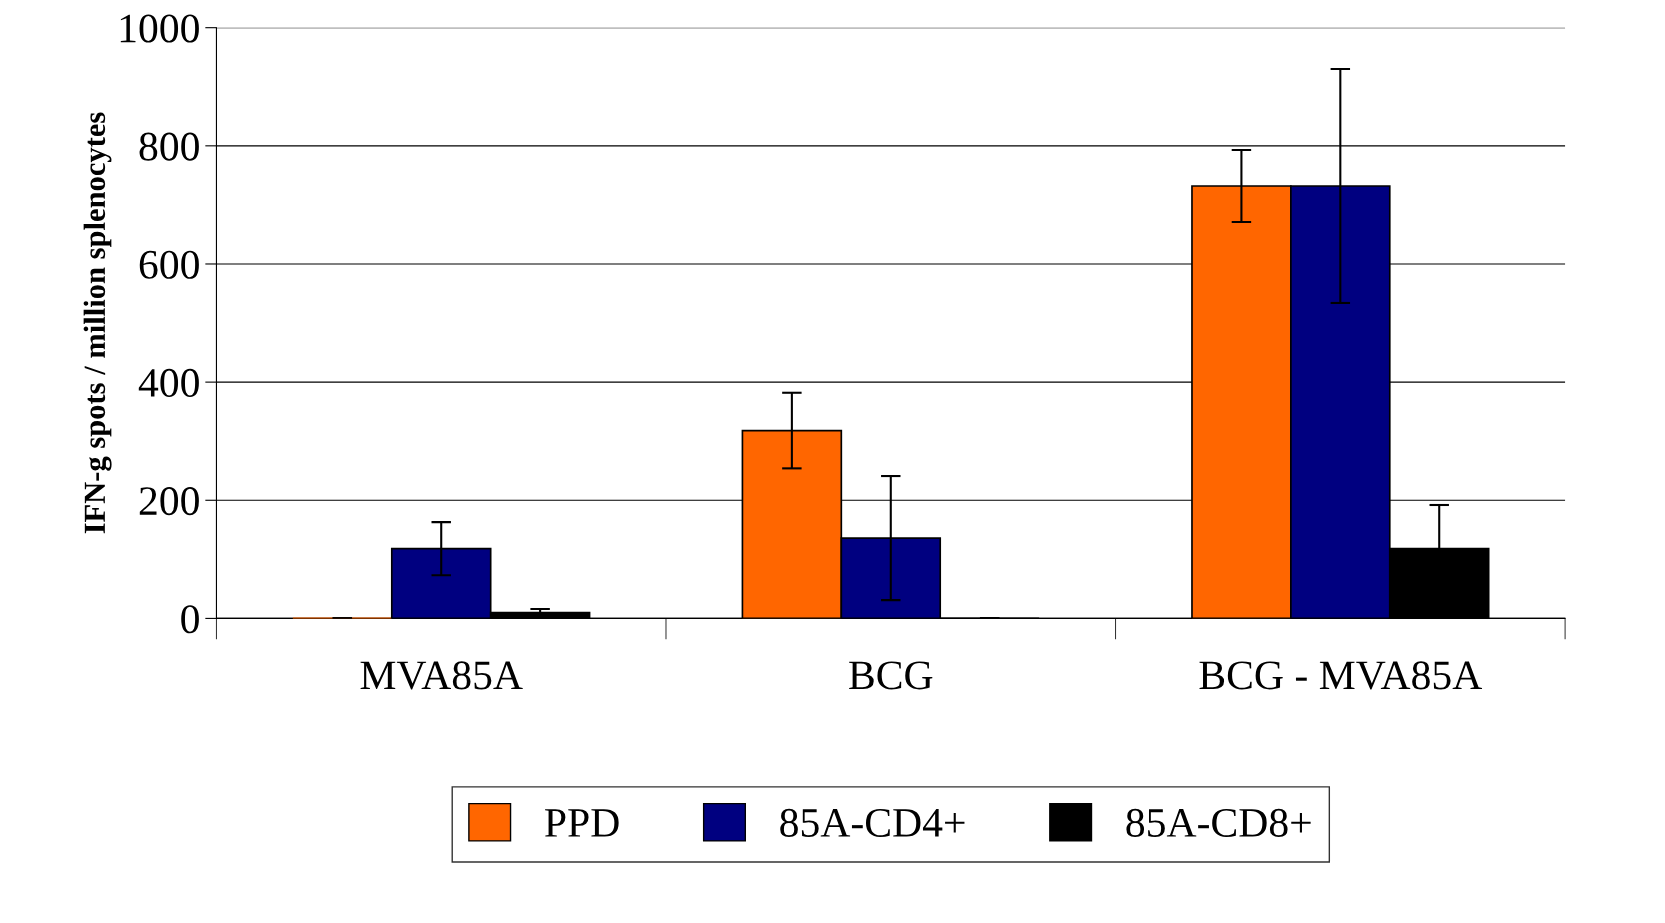 Image resolution: width=1665 pixels, height=923 pixels. What do you see at coordinates (1218, 822) in the screenshot?
I see `legend-label: 85A-CD8+` at bounding box center [1218, 822].